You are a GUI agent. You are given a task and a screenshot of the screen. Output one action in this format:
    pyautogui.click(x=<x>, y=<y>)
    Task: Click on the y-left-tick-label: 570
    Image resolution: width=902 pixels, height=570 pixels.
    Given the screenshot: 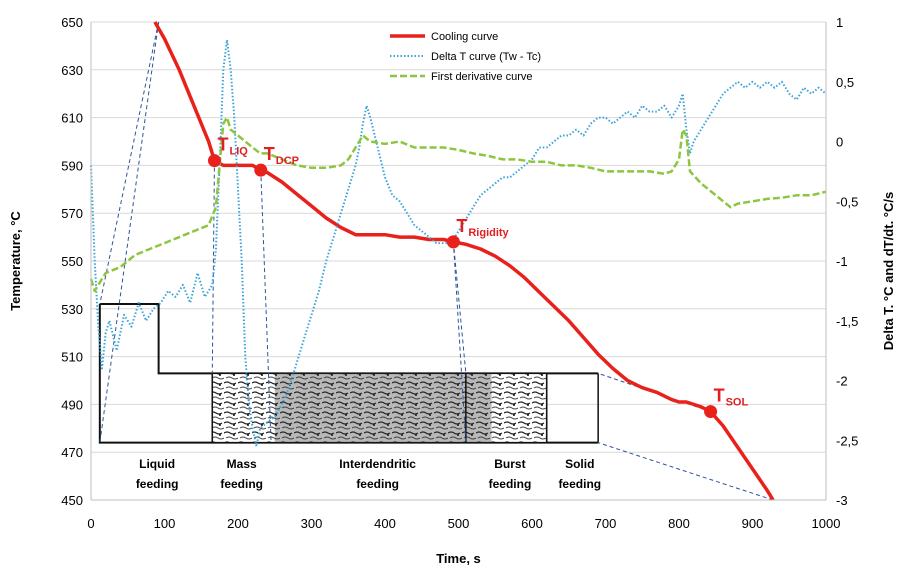 What is the action you would take?
    pyautogui.click(x=72, y=213)
    